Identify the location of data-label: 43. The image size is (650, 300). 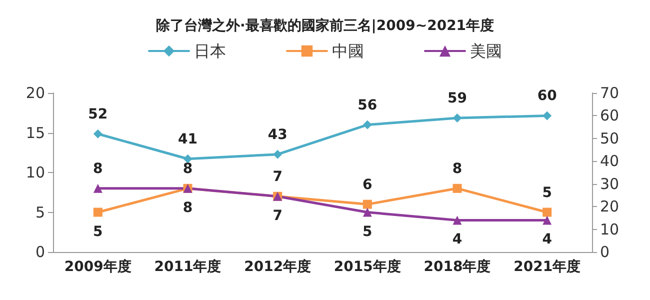
(278, 134).